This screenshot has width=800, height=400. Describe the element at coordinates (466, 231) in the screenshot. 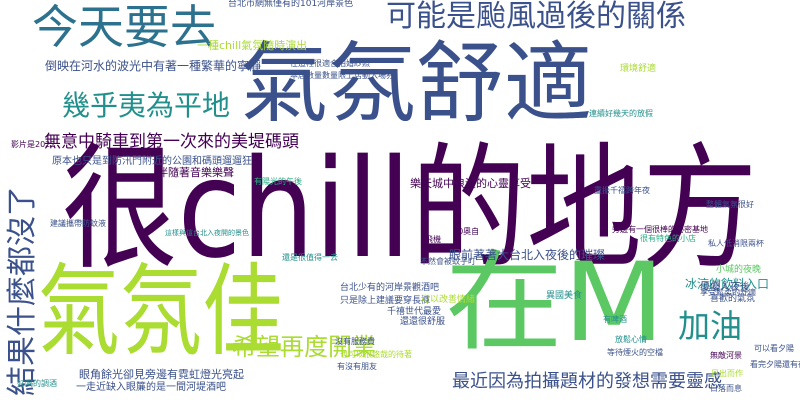

I see `word-39: 90奧自` at that location.